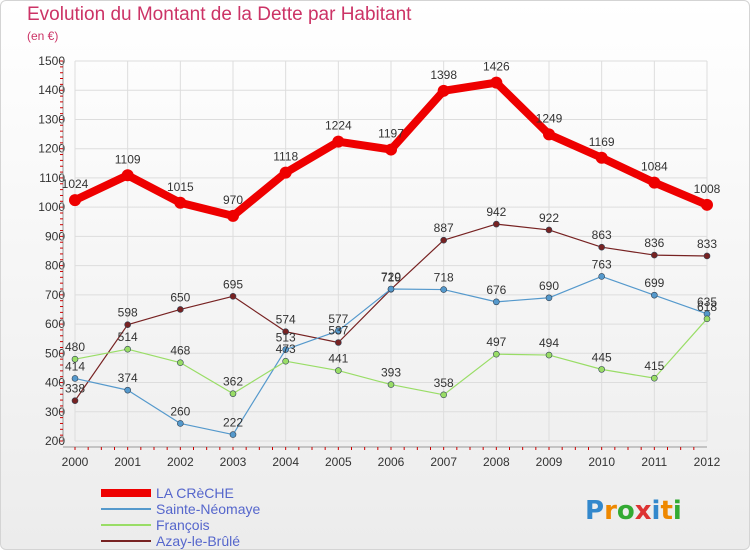 Image resolution: width=750 pixels, height=550 pixels. Describe the element at coordinates (549, 218) in the screenshot. I see `data-label: 922` at that location.